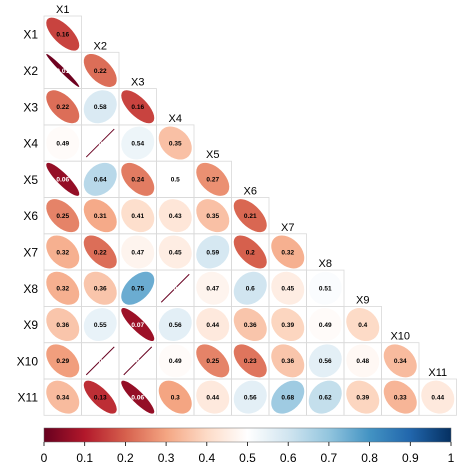 This screenshot has width=474, height=476. What do you see at coordinates (212, 180) in the screenshot?
I see `value-label: 0.27` at bounding box center [212, 180].